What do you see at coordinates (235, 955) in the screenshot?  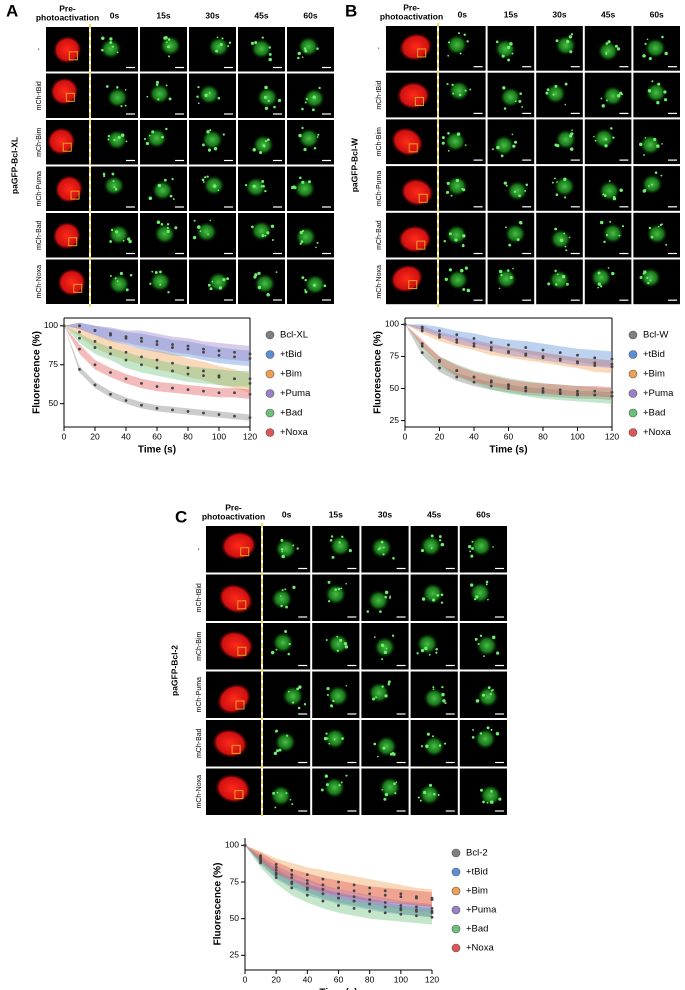 I see `y-tick-label: 25` at bounding box center [235, 955].